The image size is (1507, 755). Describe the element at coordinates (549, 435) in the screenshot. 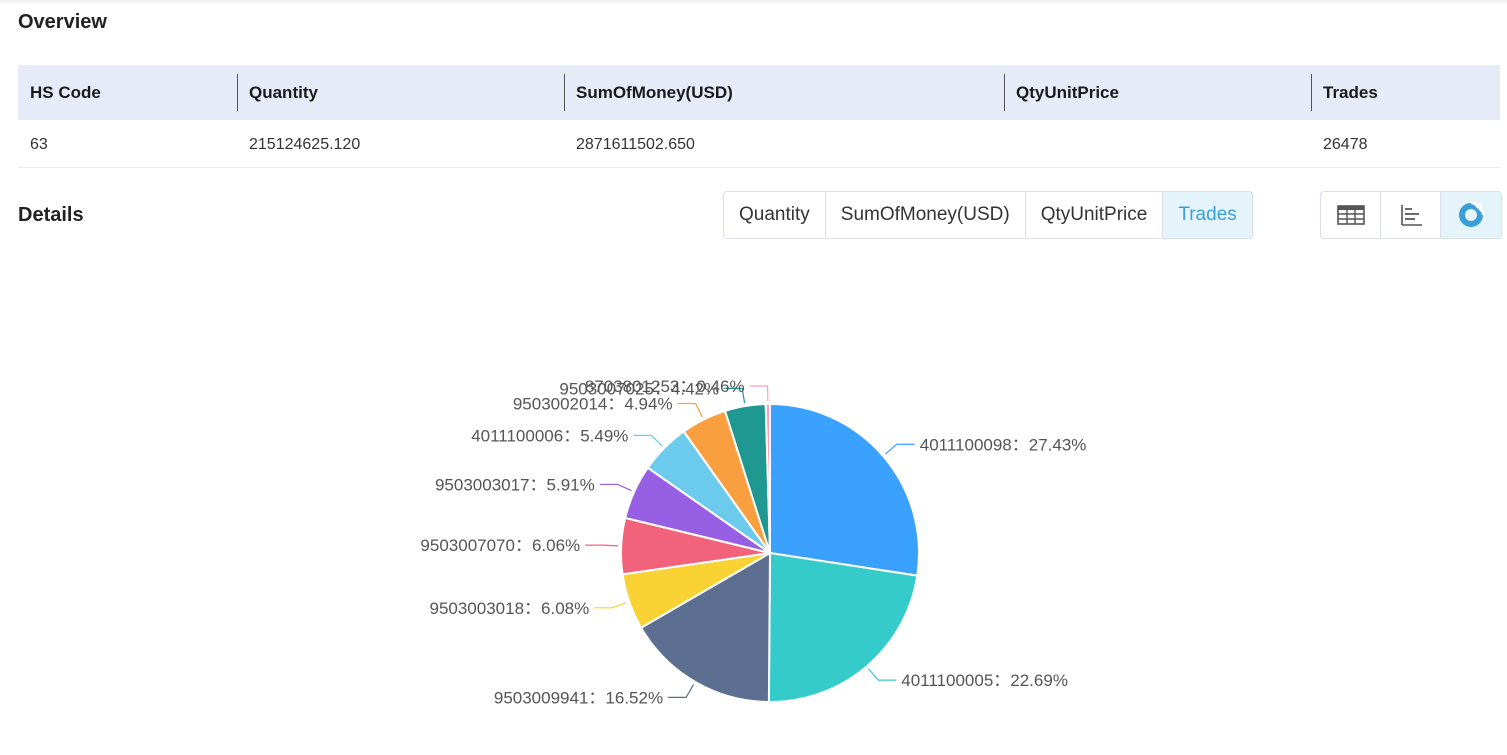

I see `pie-label-4011100006: 4011100006：5.49%` at that location.